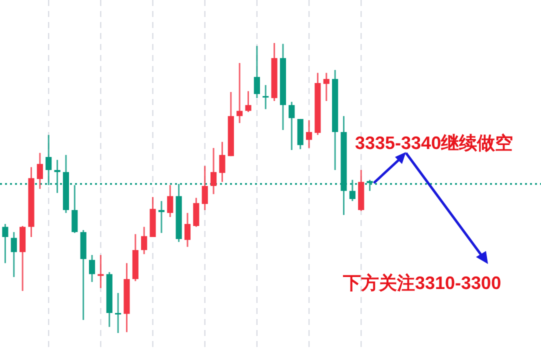 The width and height of the screenshot is (541, 348). I want to click on annotation: 下方关注3310-3300, so click(422, 283).